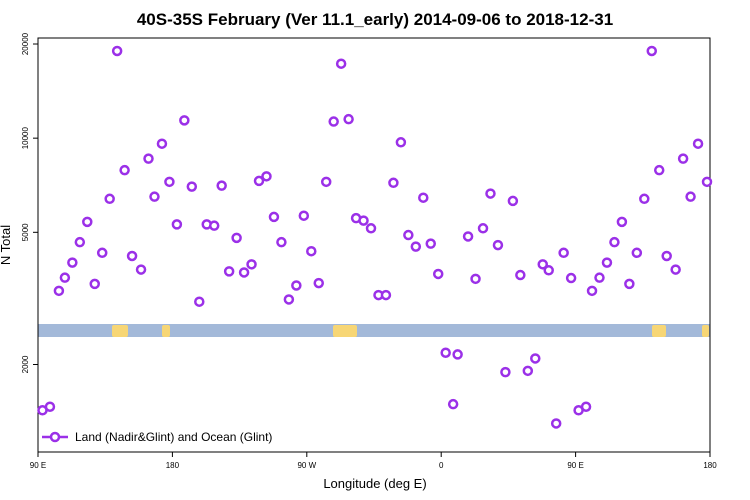  What do you see at coordinates (25, 232) in the screenshot?
I see `y-tick-label: 5000` at bounding box center [25, 232].